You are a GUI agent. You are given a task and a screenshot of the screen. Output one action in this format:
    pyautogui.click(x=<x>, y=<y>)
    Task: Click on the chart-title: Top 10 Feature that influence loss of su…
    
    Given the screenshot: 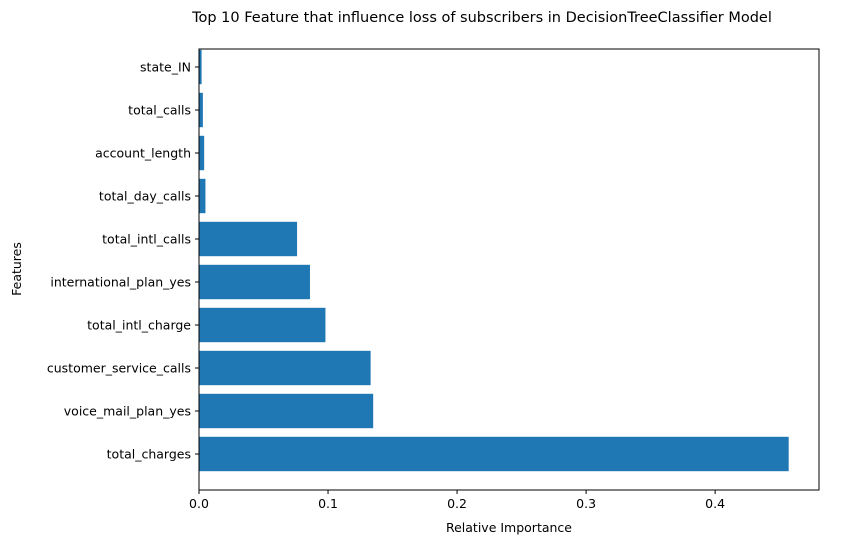 What is the action you would take?
    pyautogui.click(x=481, y=18)
    